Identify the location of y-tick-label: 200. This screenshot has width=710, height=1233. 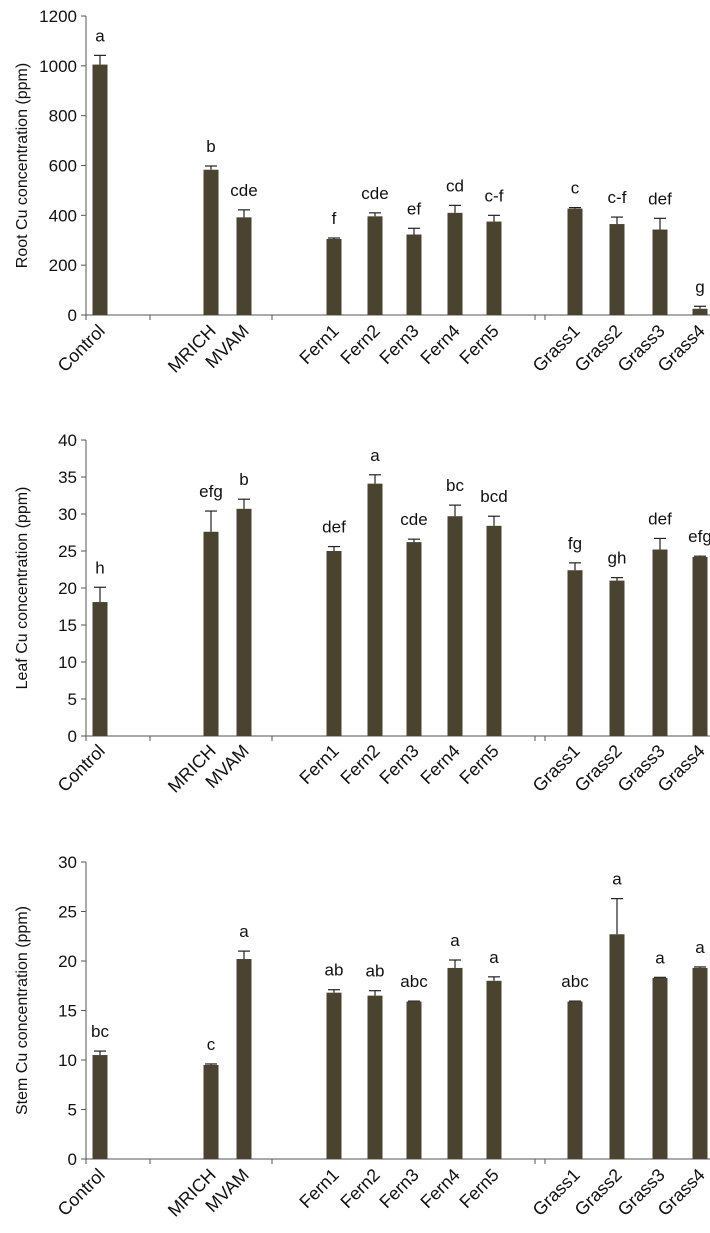
(63, 265).